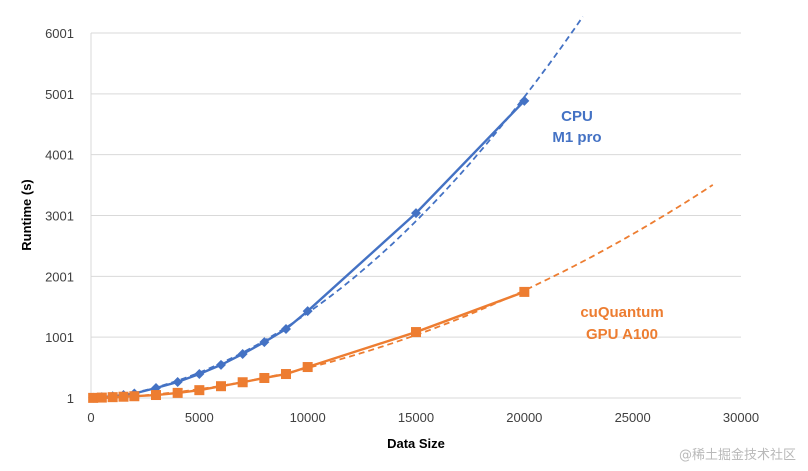 This screenshot has height=471, width=808. I want to click on y-axis-label: Runtime (s), so click(26, 215).